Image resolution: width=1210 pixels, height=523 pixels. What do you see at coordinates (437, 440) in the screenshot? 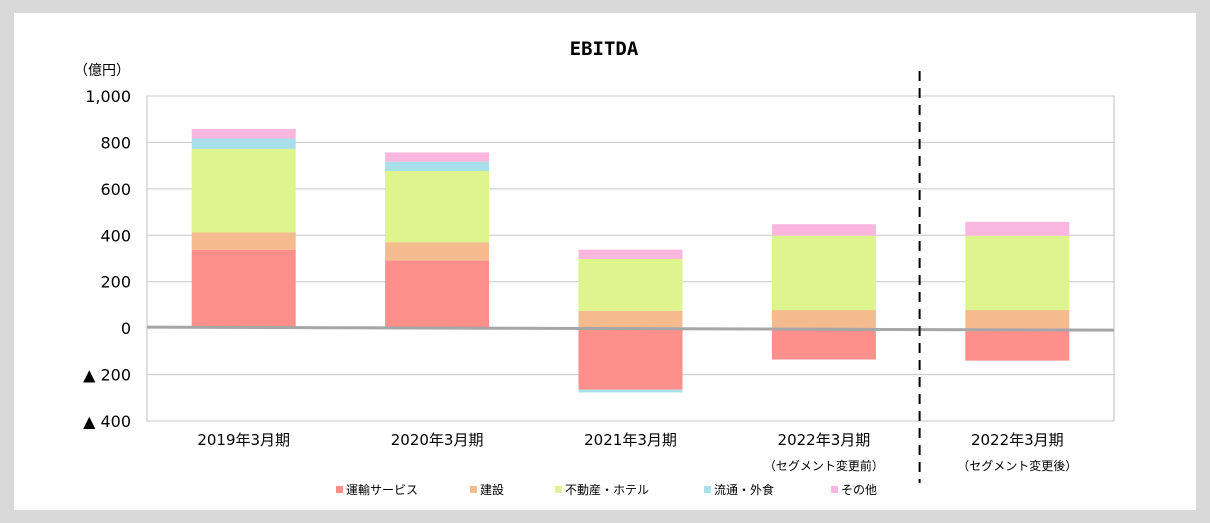
I see `x-tick-label: 2020年3月期` at bounding box center [437, 440].